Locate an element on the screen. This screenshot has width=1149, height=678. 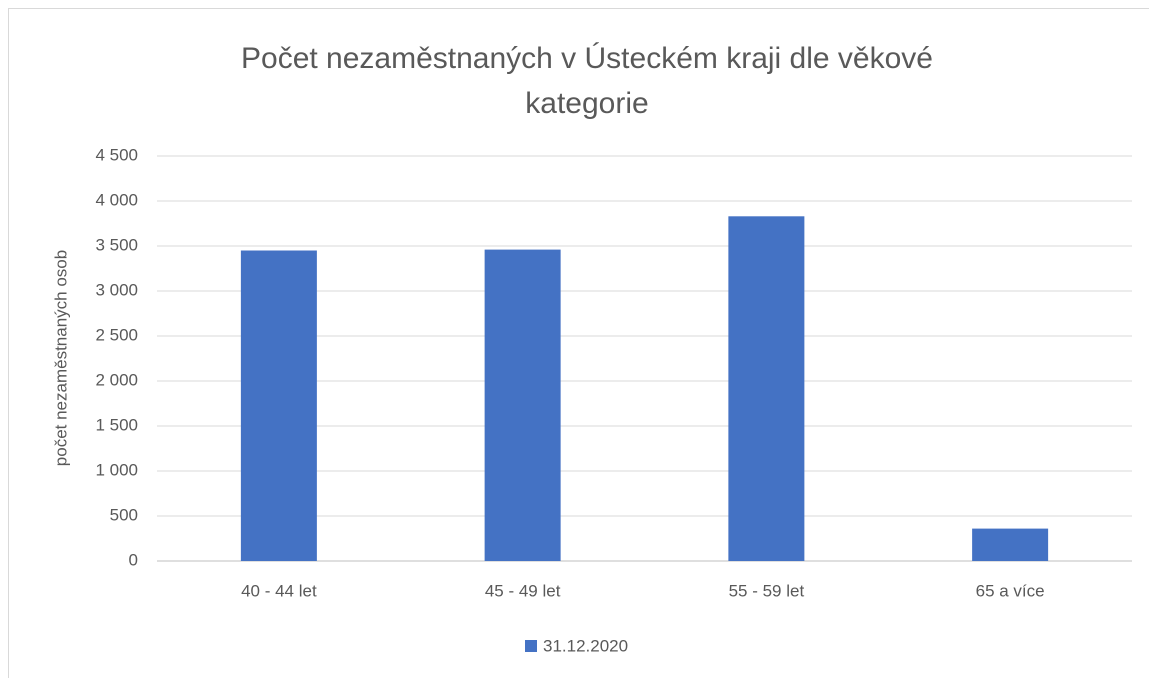
y-tick-label: 500 is located at coordinates (124, 514).